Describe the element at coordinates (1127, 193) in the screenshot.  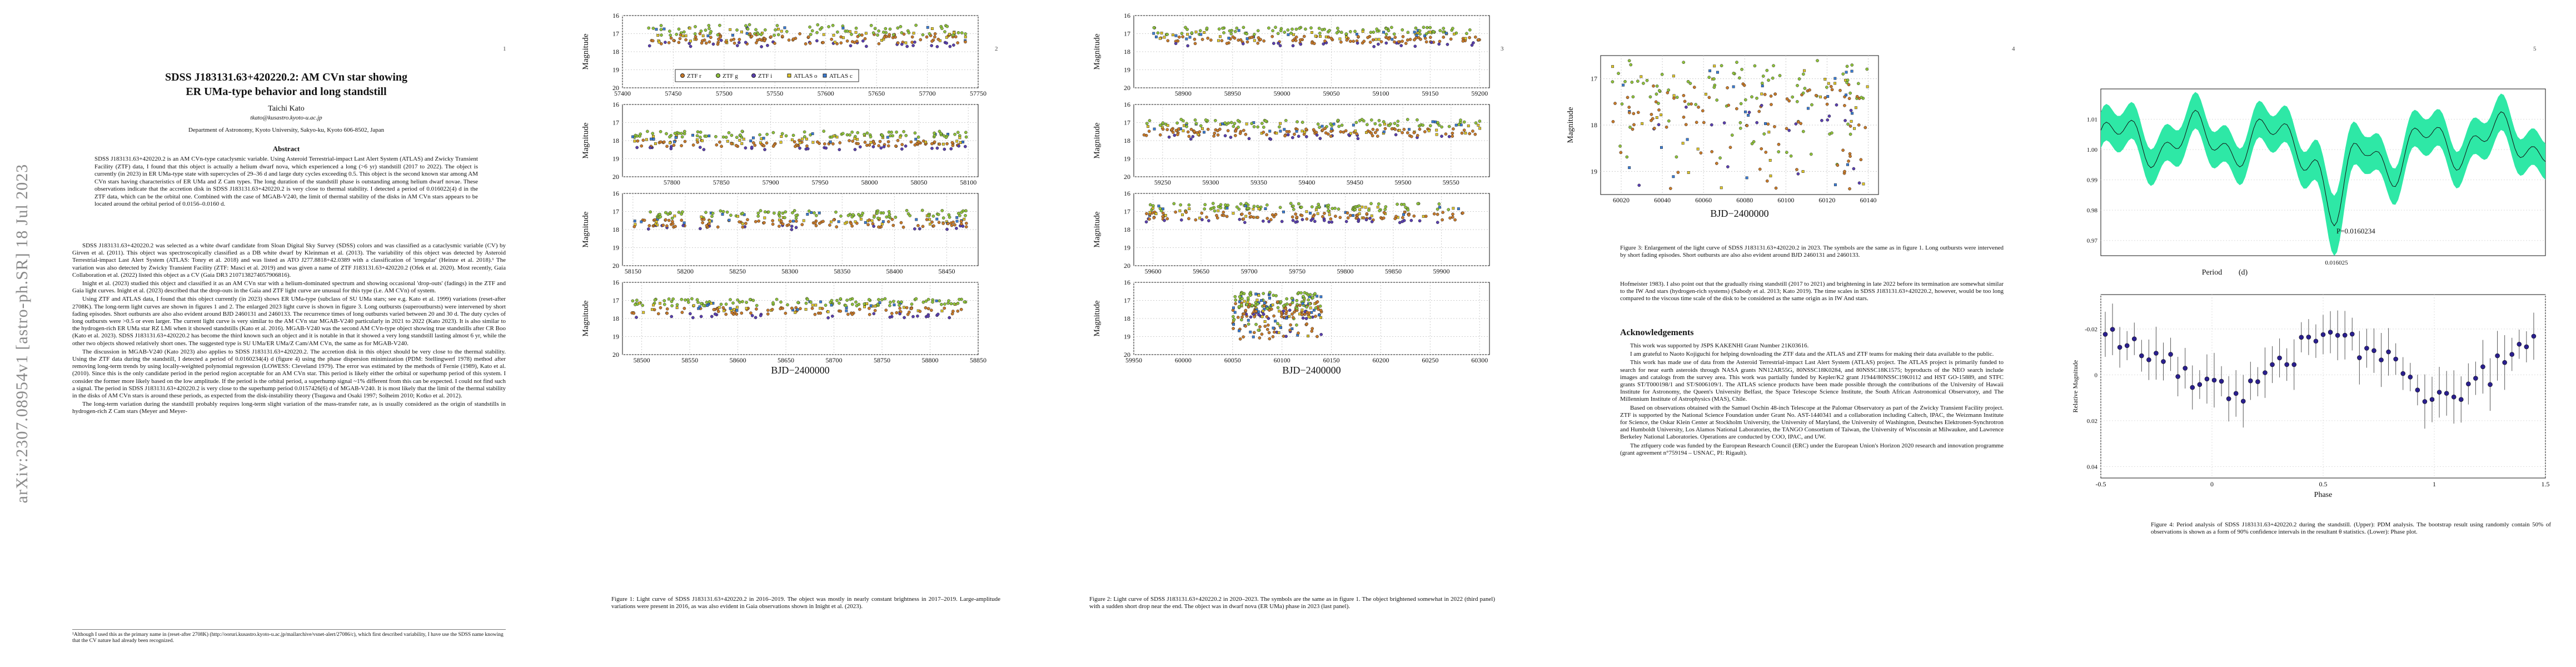
I see `y-tick-label: 16` at that location.